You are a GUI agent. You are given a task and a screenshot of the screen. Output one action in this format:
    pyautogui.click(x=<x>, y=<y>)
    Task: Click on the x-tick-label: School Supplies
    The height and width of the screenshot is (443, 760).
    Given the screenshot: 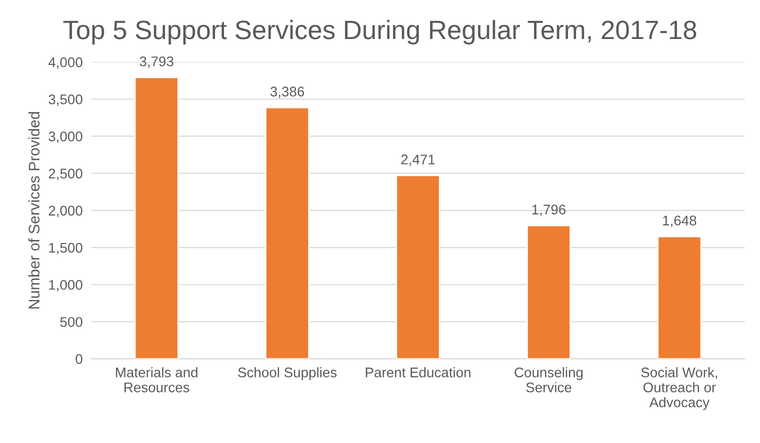 What is the action you would take?
    pyautogui.click(x=287, y=373)
    